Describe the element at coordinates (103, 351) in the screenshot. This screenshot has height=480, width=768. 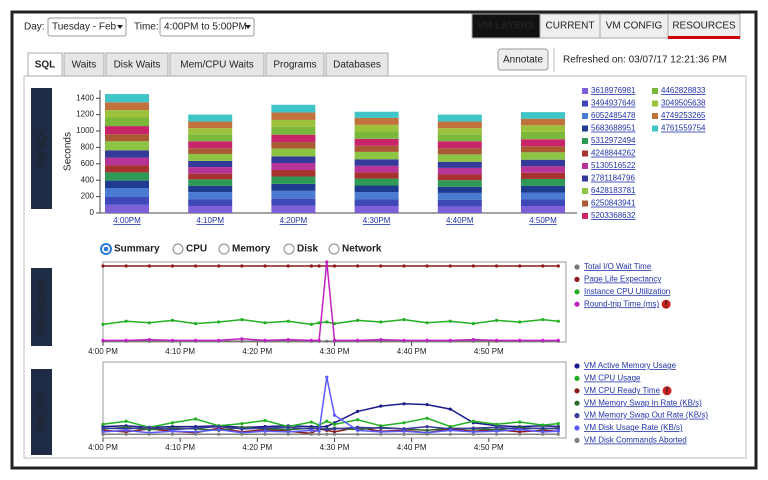
I see `x-tick-label: 4:00 PM` at that location.